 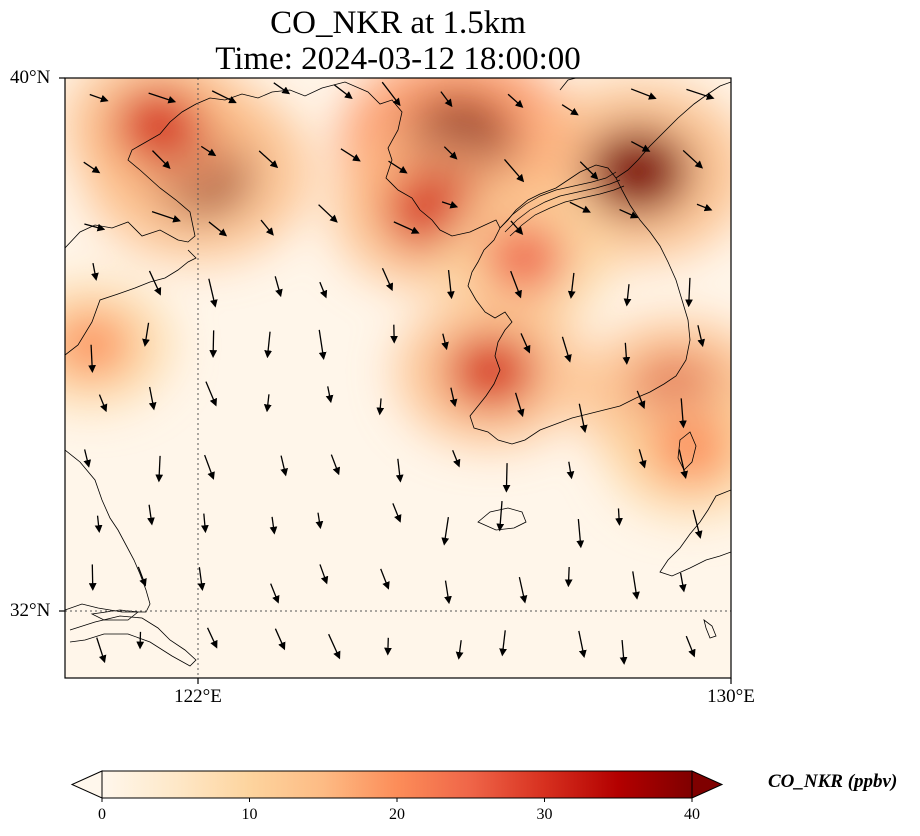 I want to click on colorbar-max-extension, so click(x=707, y=784).